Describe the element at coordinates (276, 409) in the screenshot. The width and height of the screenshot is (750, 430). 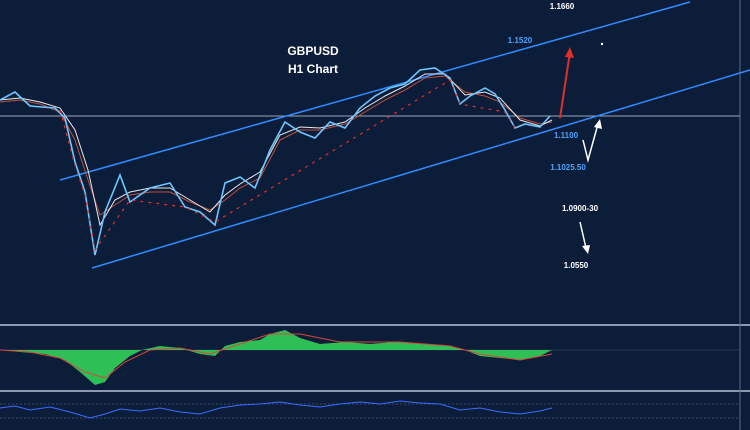
I see `rsi-line` at that location.